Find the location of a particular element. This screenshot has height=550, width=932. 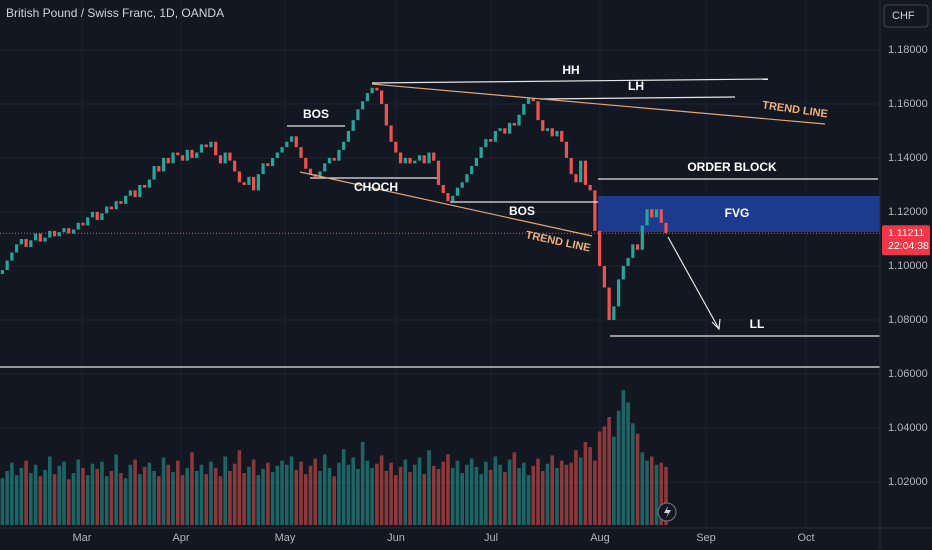

currency-box is located at coordinates (906, 16).